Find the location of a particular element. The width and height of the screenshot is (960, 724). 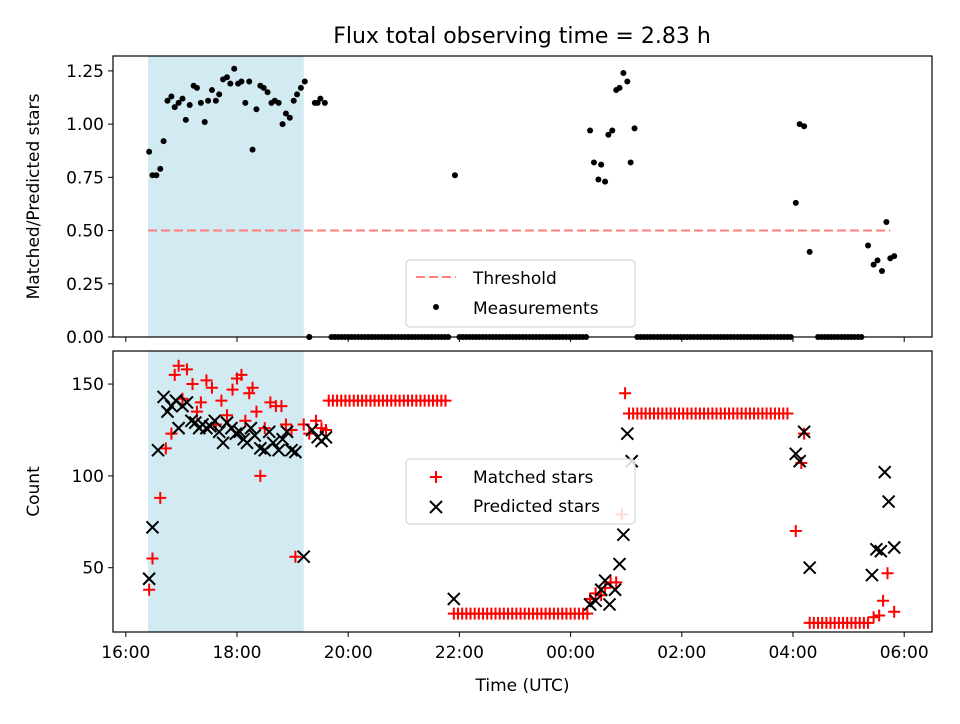

y-tick-label: 100 is located at coordinates (88, 477).